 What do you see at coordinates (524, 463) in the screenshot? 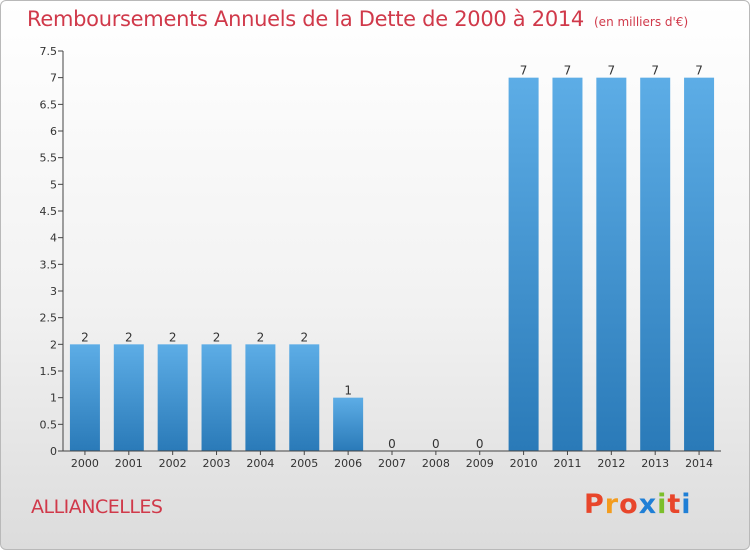
I see `x-tick-label-2010: 2010` at bounding box center [524, 463].